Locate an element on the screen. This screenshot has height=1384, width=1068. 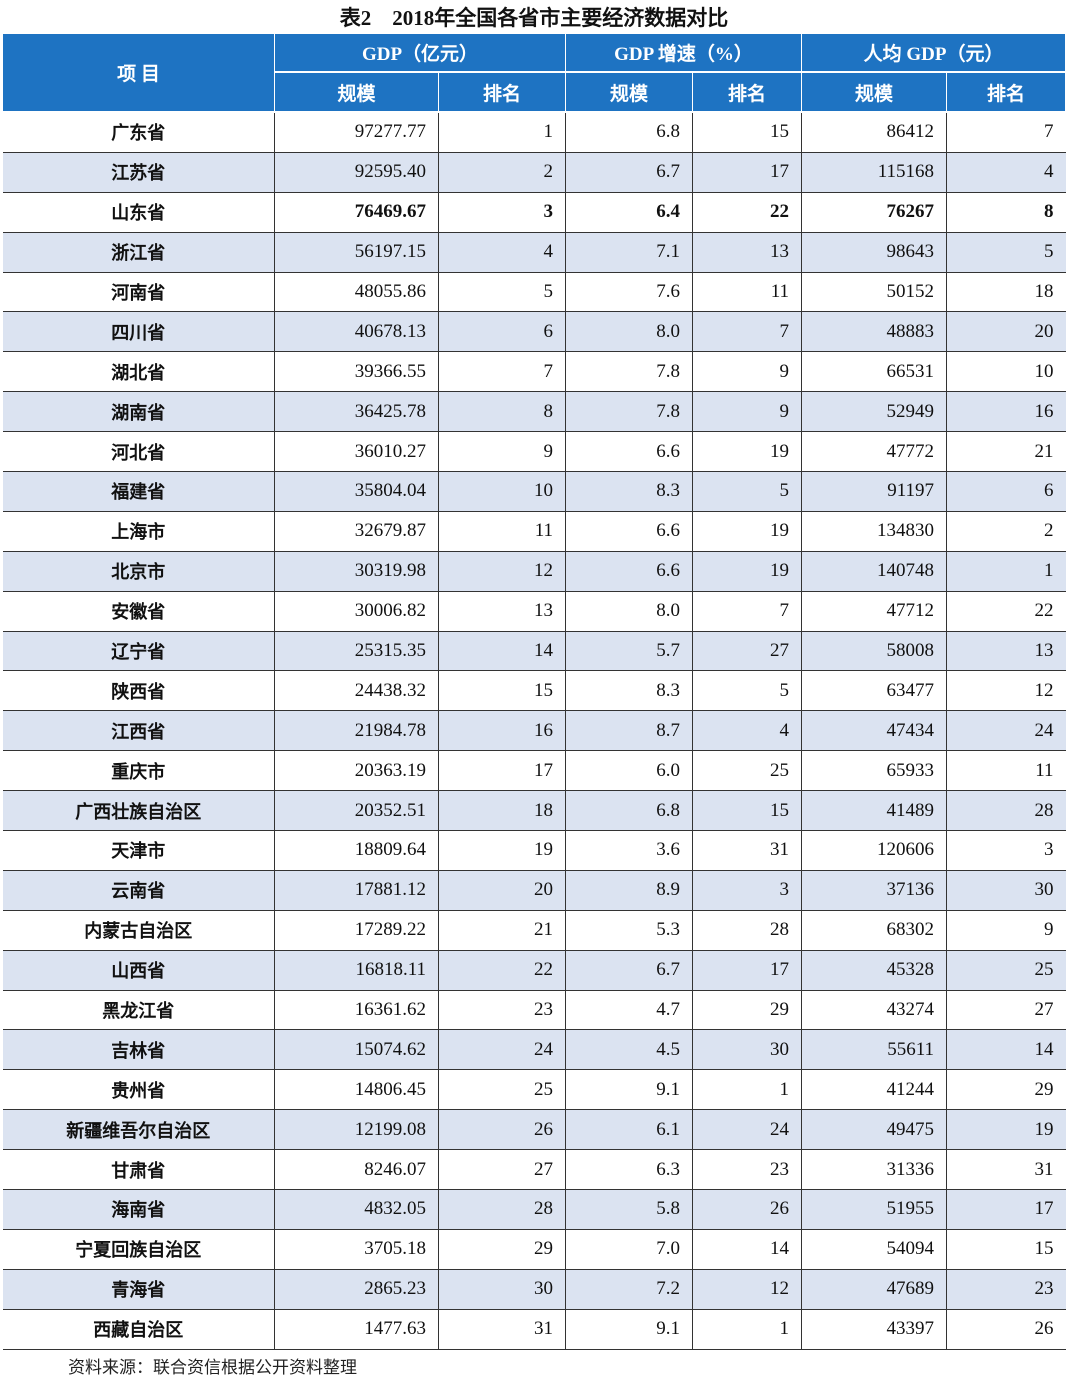
province-name: 江苏省 is located at coordinates (138, 172).